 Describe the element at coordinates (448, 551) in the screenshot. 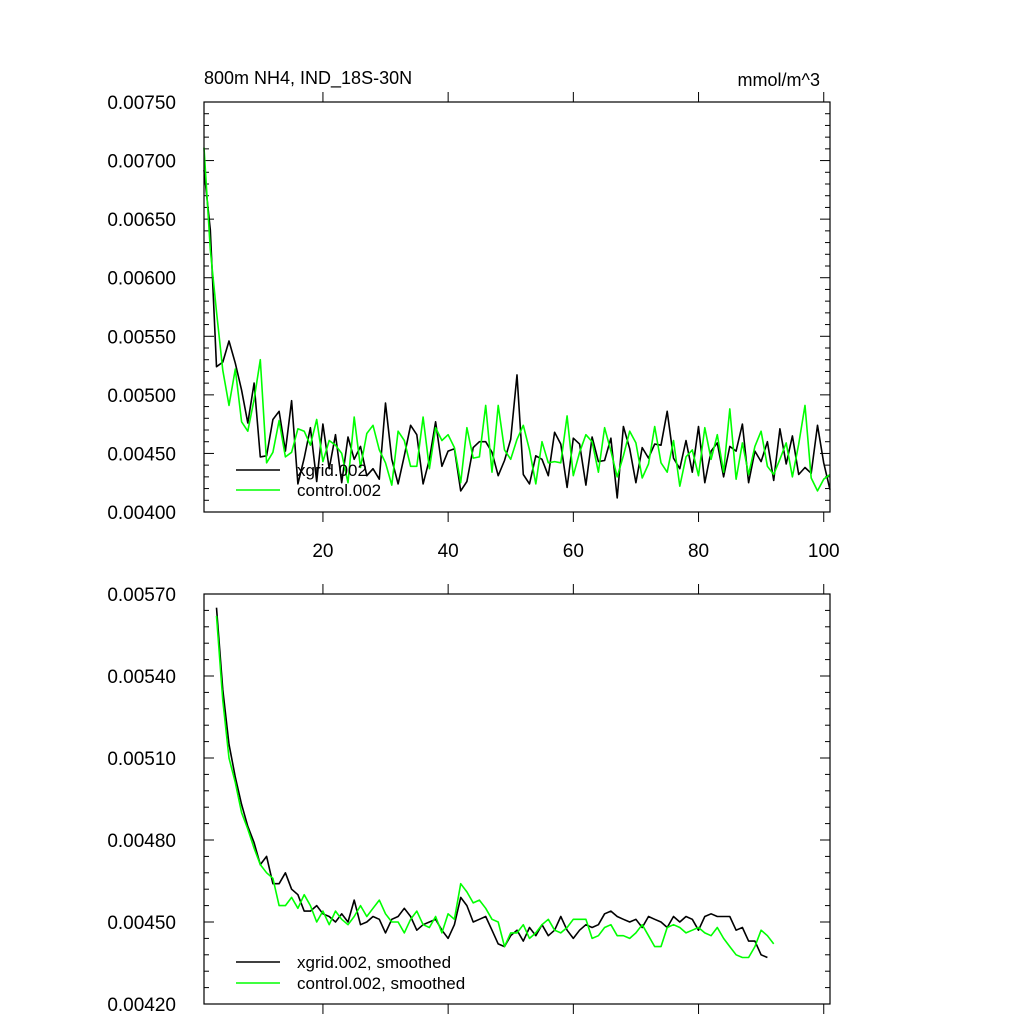

I see `x-tick-label: 40` at that location.